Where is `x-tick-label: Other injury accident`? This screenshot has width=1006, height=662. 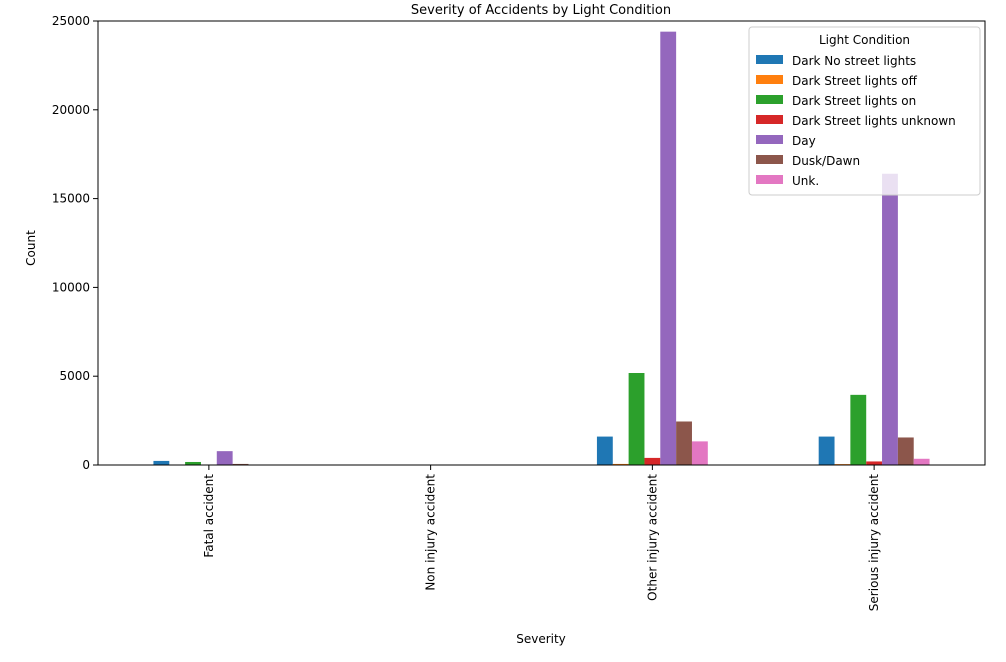 x-tick-label: Other injury accident is located at coordinates (652, 537).